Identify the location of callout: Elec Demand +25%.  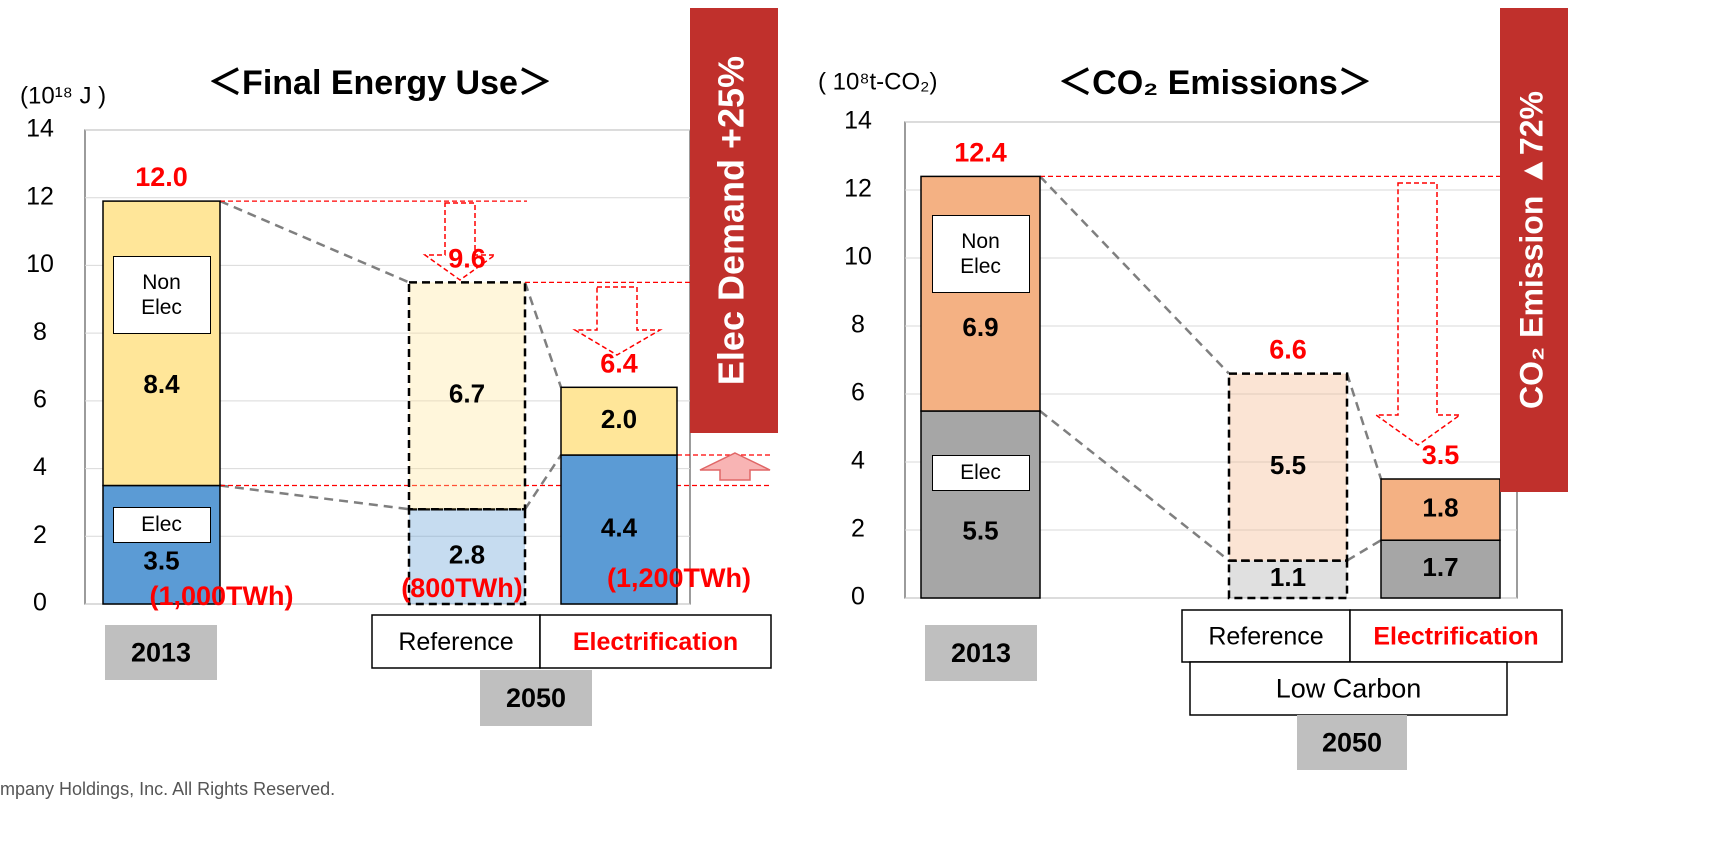
(731, 220).